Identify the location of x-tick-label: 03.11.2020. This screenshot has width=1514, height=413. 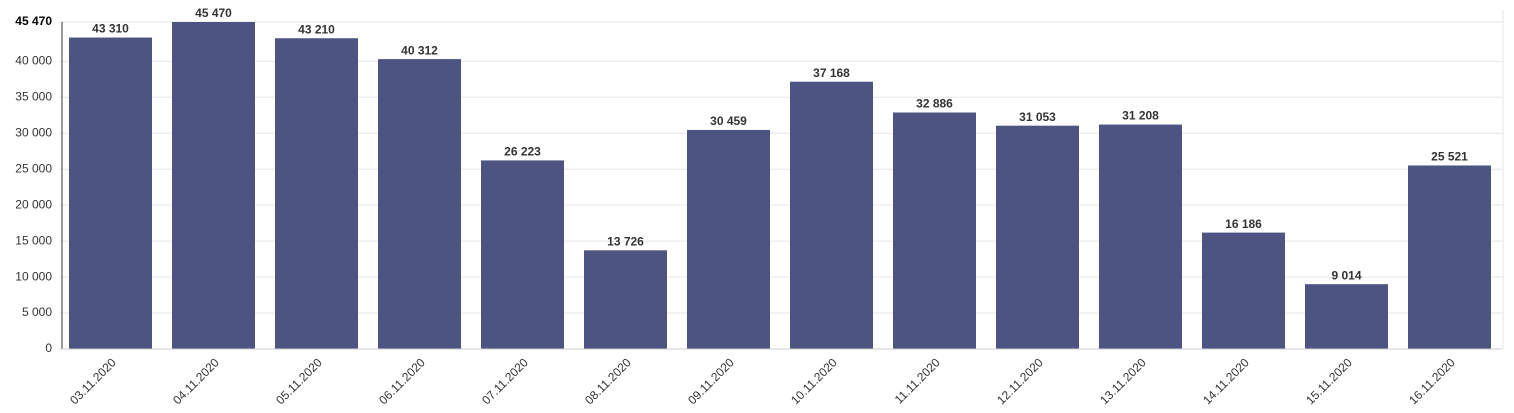
(93, 381).